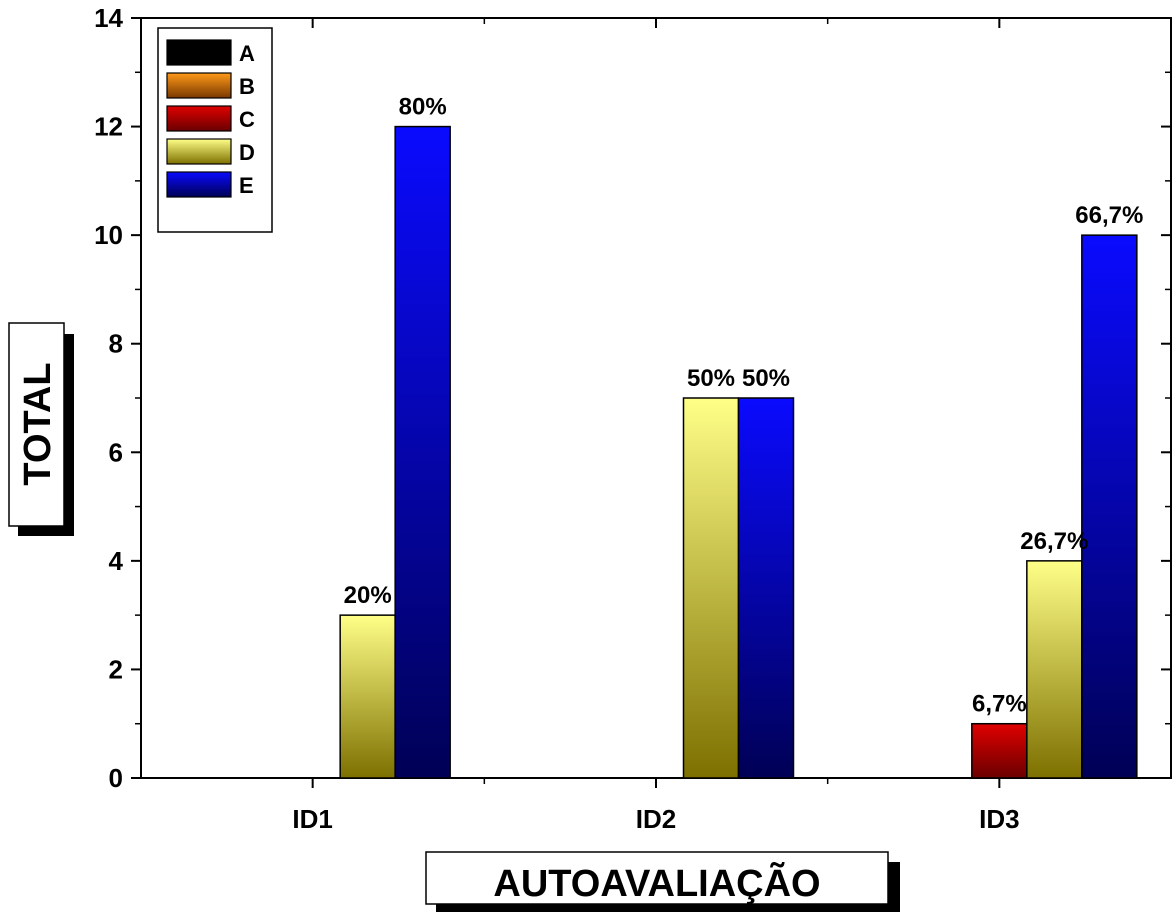 The image size is (1173, 916). Describe the element at coordinates (246, 185) in the screenshot. I see `legend-label-E: E` at that location.